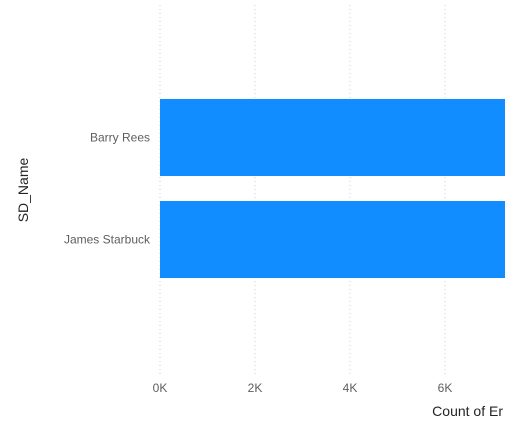 Image resolution: width=517 pixels, height=423 pixels. What do you see at coordinates (107, 189) in the screenshot?
I see `category-labels: Barry Rees James Starbuck` at bounding box center [107, 189].